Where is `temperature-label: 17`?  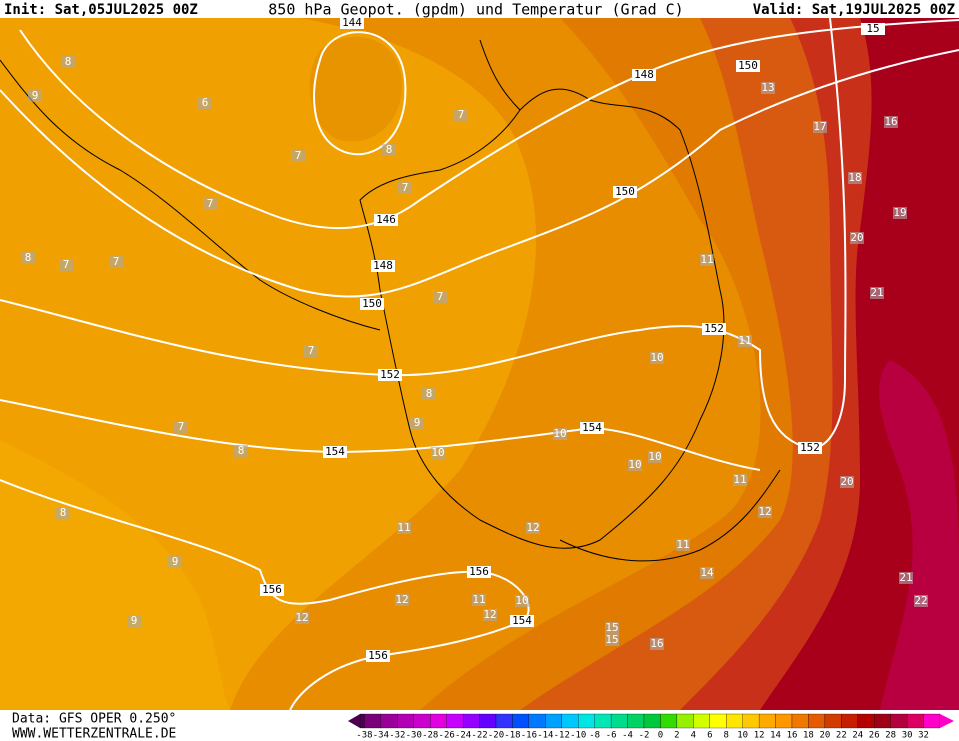
temperature-label: 17 is located at coordinates (819, 126).